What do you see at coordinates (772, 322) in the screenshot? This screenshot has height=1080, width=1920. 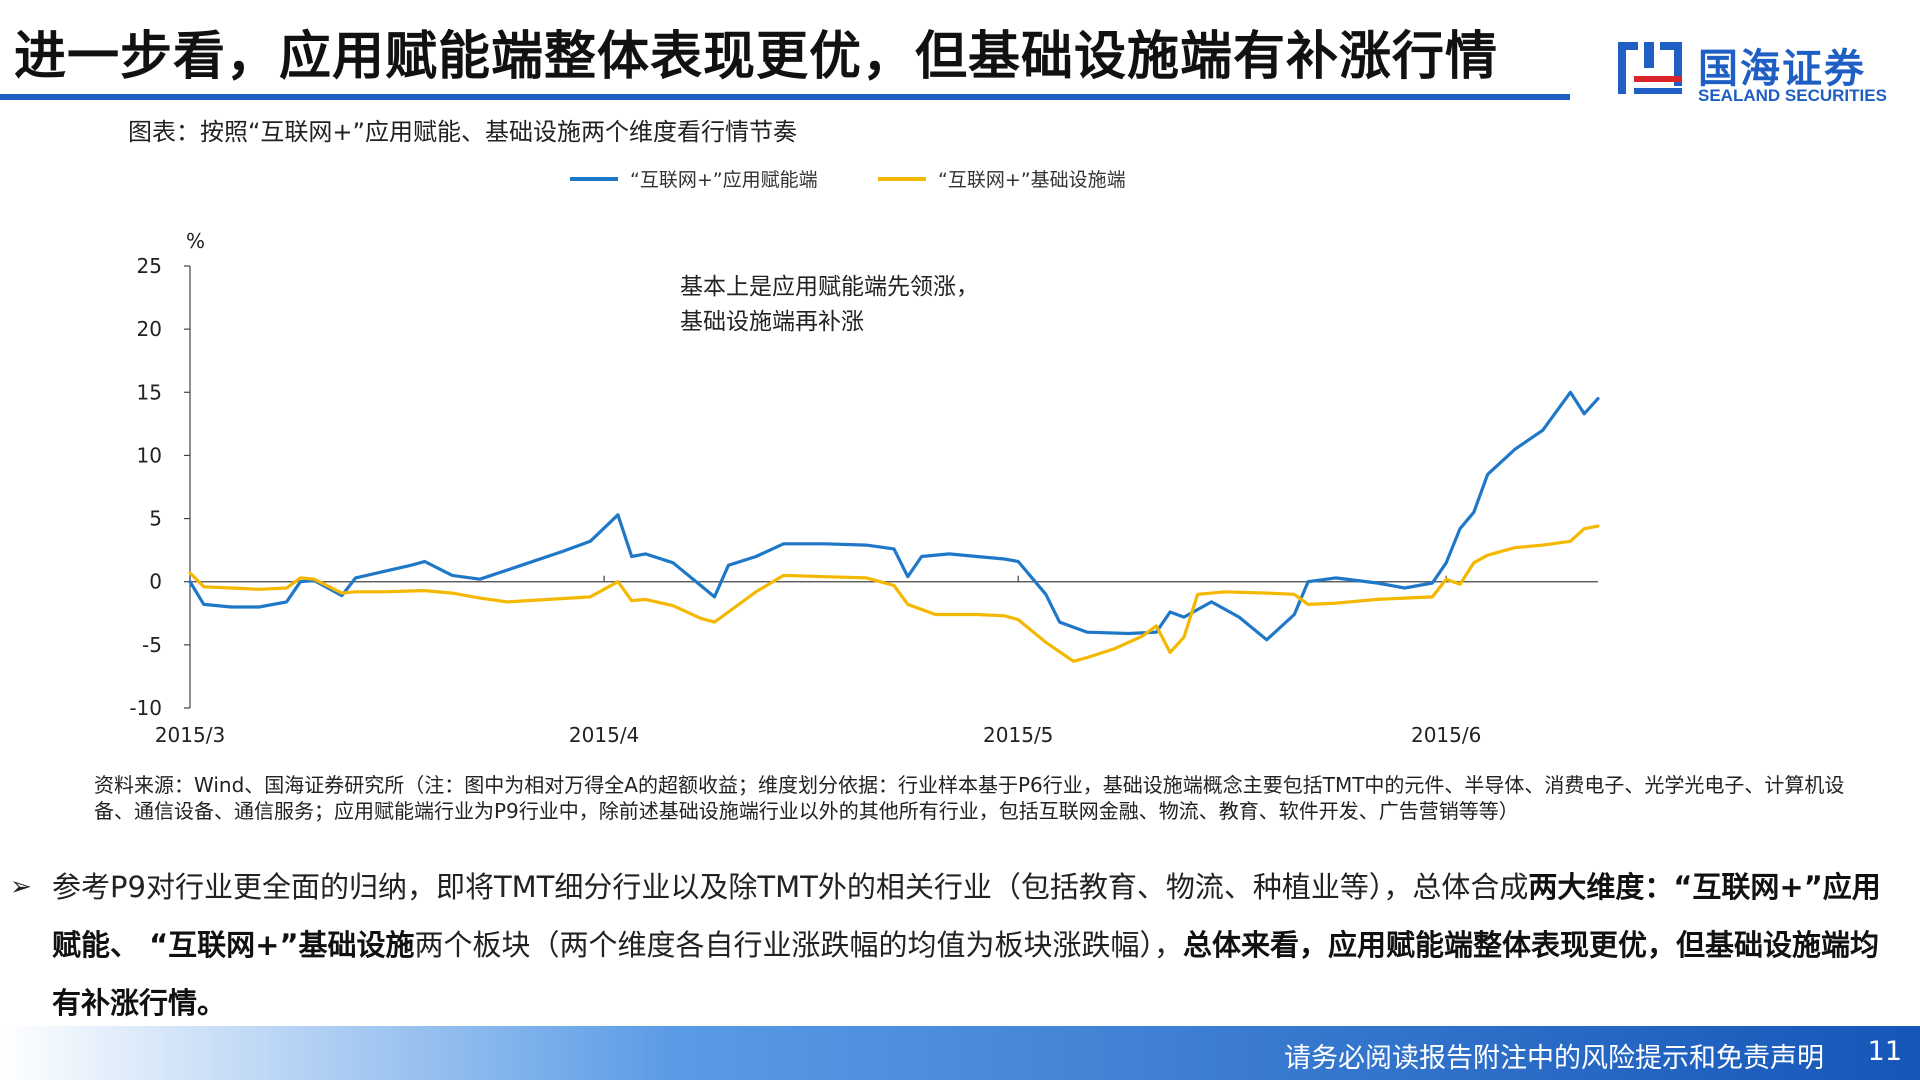 I see `annotation-line-2: 基础设施端再补涨` at bounding box center [772, 322].